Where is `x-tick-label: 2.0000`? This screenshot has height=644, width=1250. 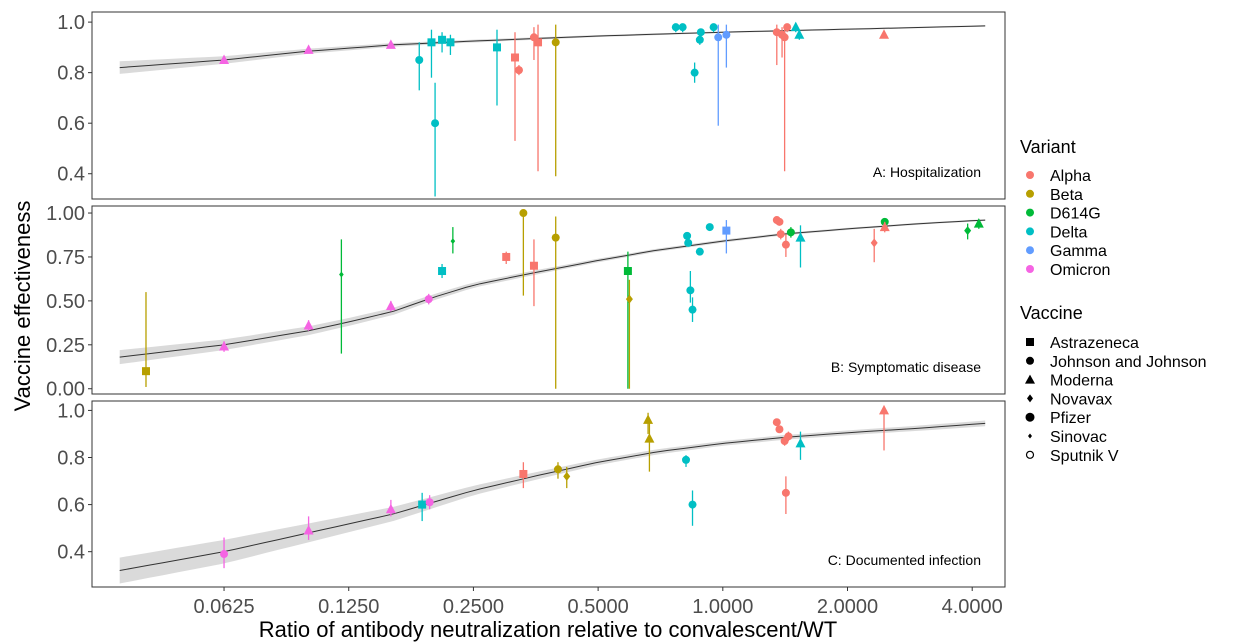 x-tick-label: 2.0000 is located at coordinates (847, 607).